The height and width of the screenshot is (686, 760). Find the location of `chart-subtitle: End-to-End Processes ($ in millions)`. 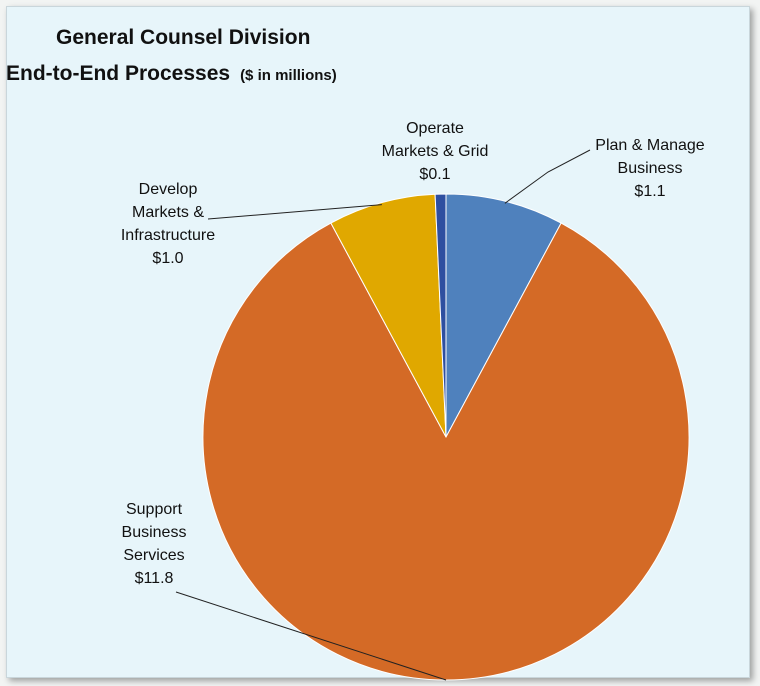

chart-subtitle: End-to-End Processes ($ in millions) is located at coordinates (171, 74).